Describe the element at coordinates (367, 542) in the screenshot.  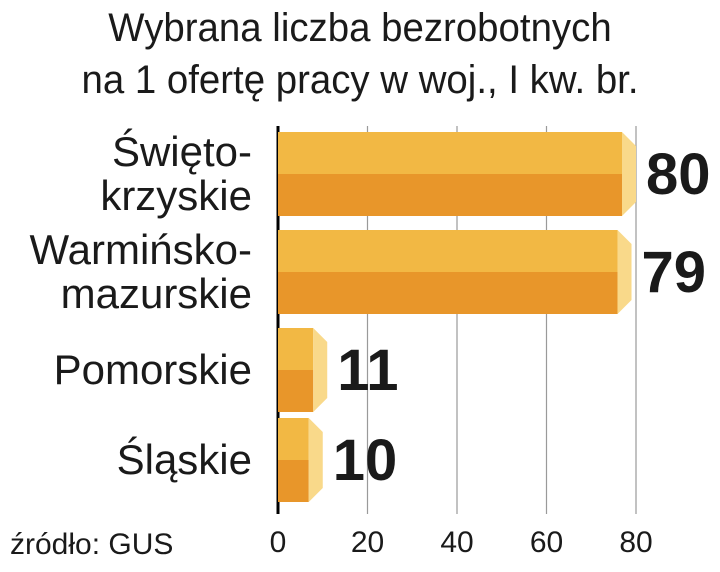
I see `x-tick-label: 20` at that location.